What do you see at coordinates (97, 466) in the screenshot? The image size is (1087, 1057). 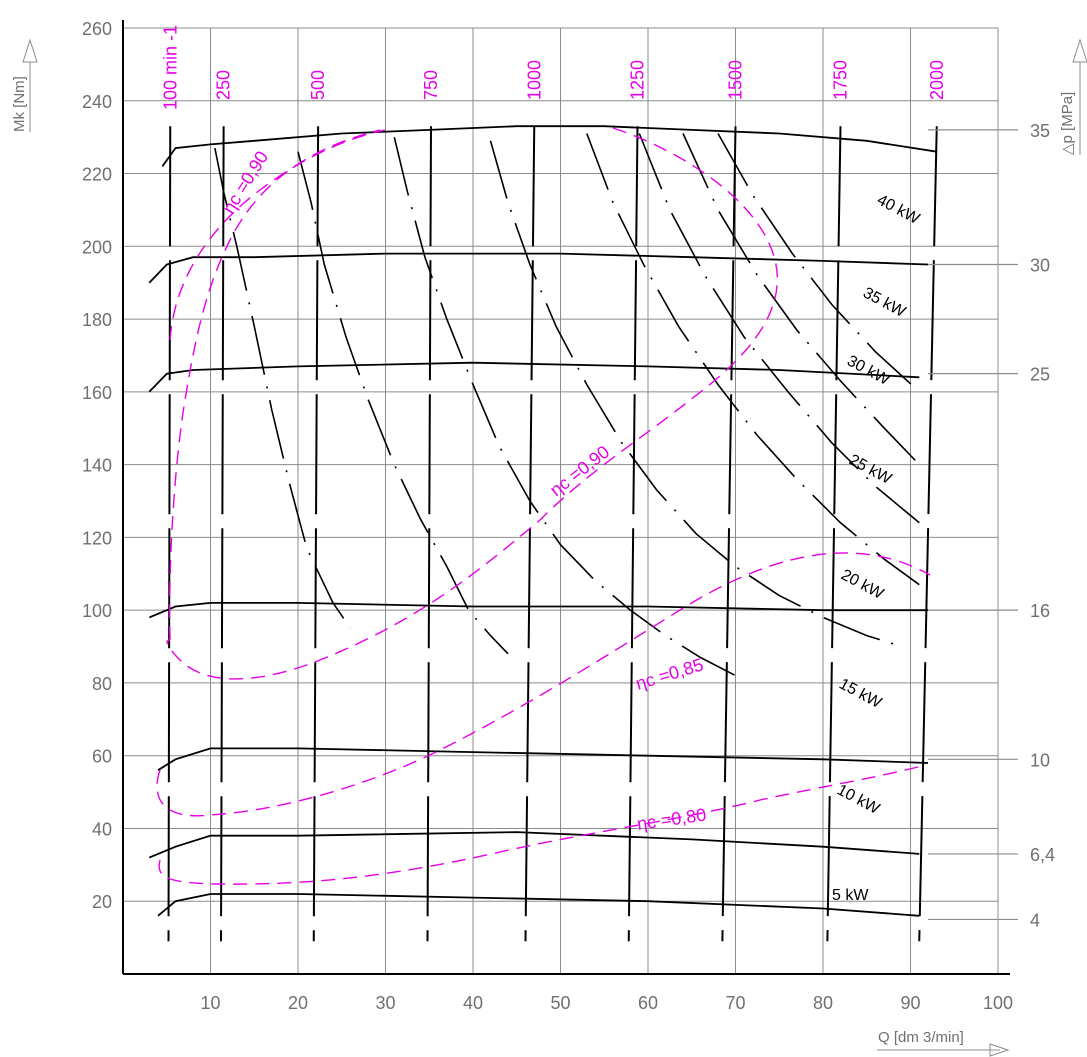 I see `y-tick-label: 140` at bounding box center [97, 466].